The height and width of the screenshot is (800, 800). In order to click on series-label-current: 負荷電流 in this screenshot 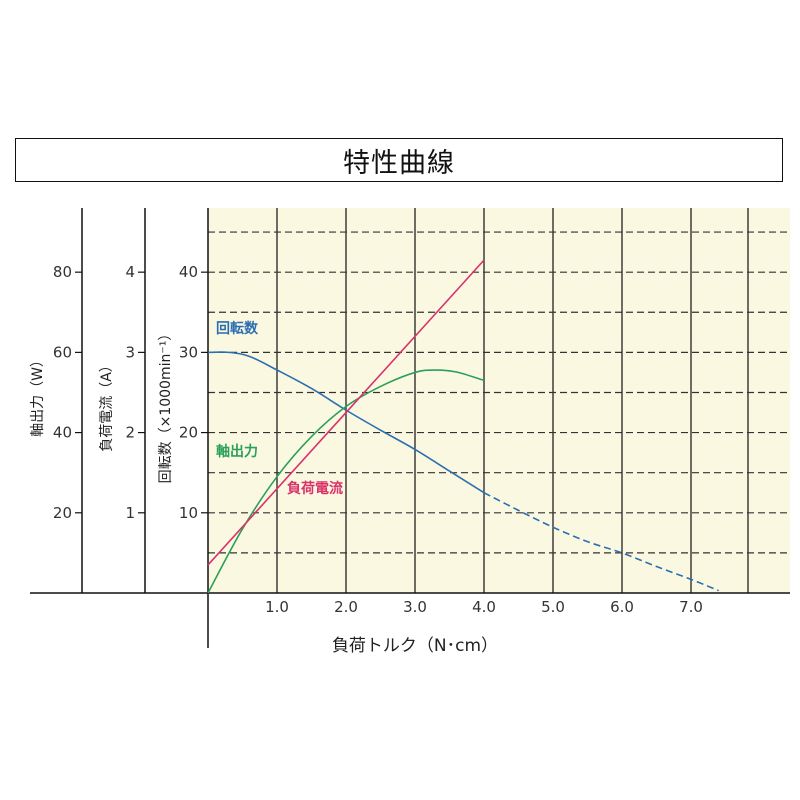, I will do `click(315, 488)`.